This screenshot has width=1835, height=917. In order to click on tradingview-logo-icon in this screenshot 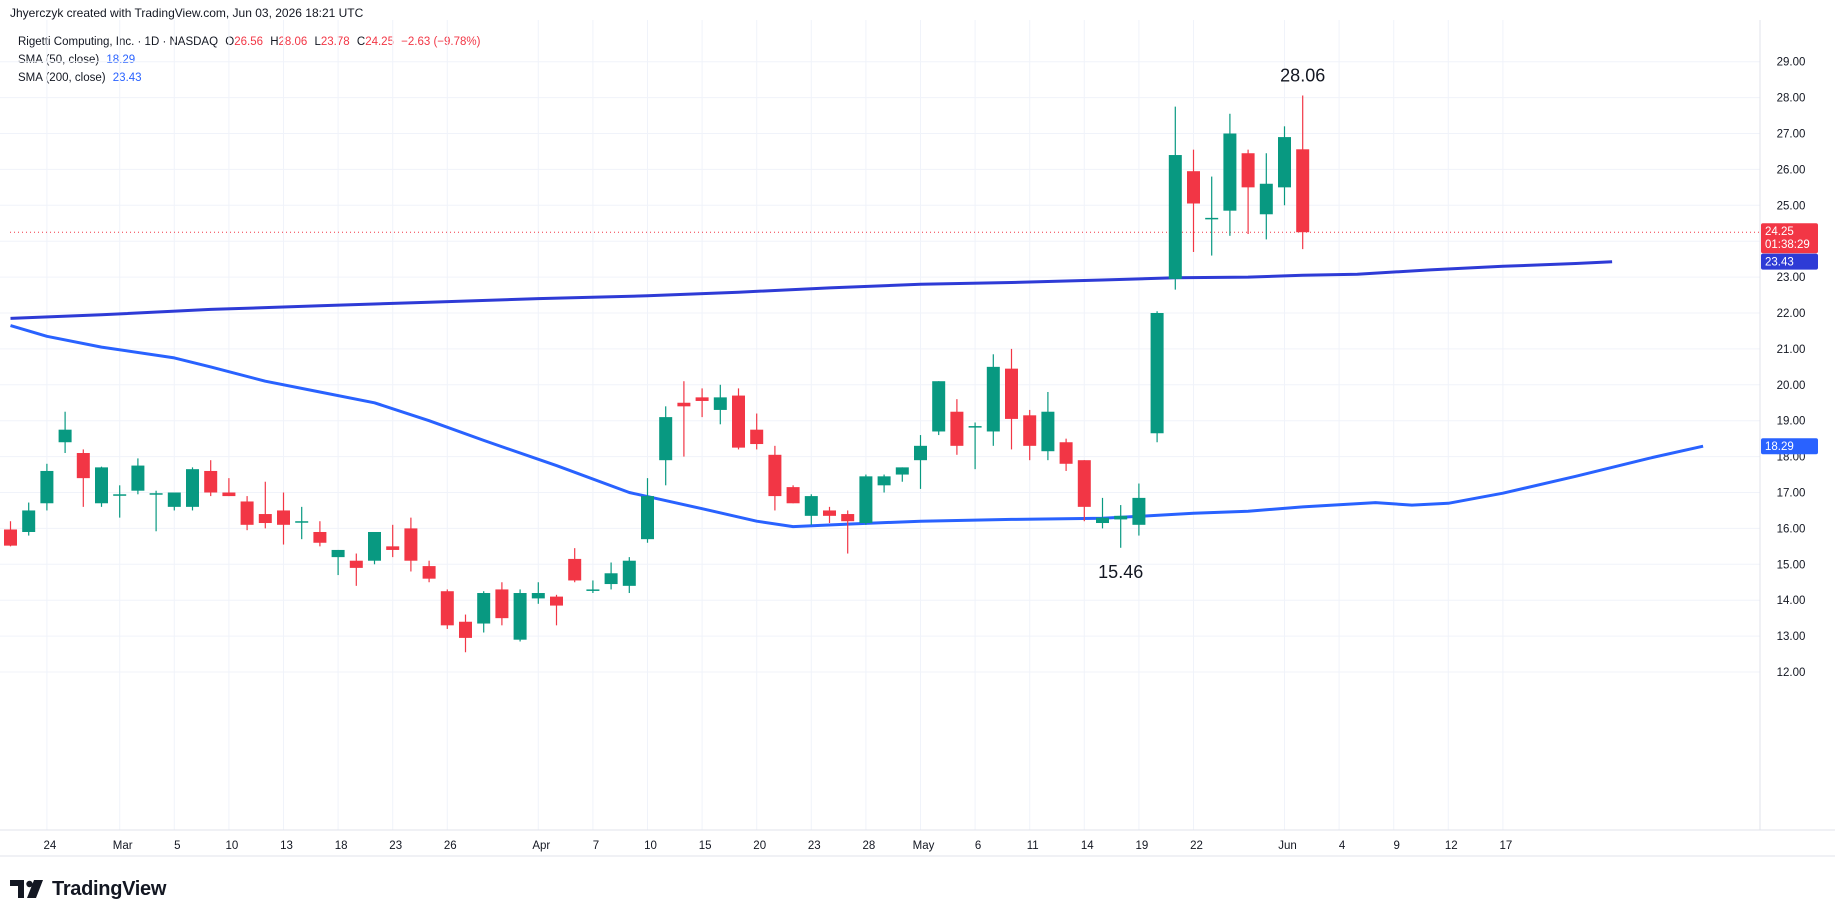, I will do `click(26, 889)`.